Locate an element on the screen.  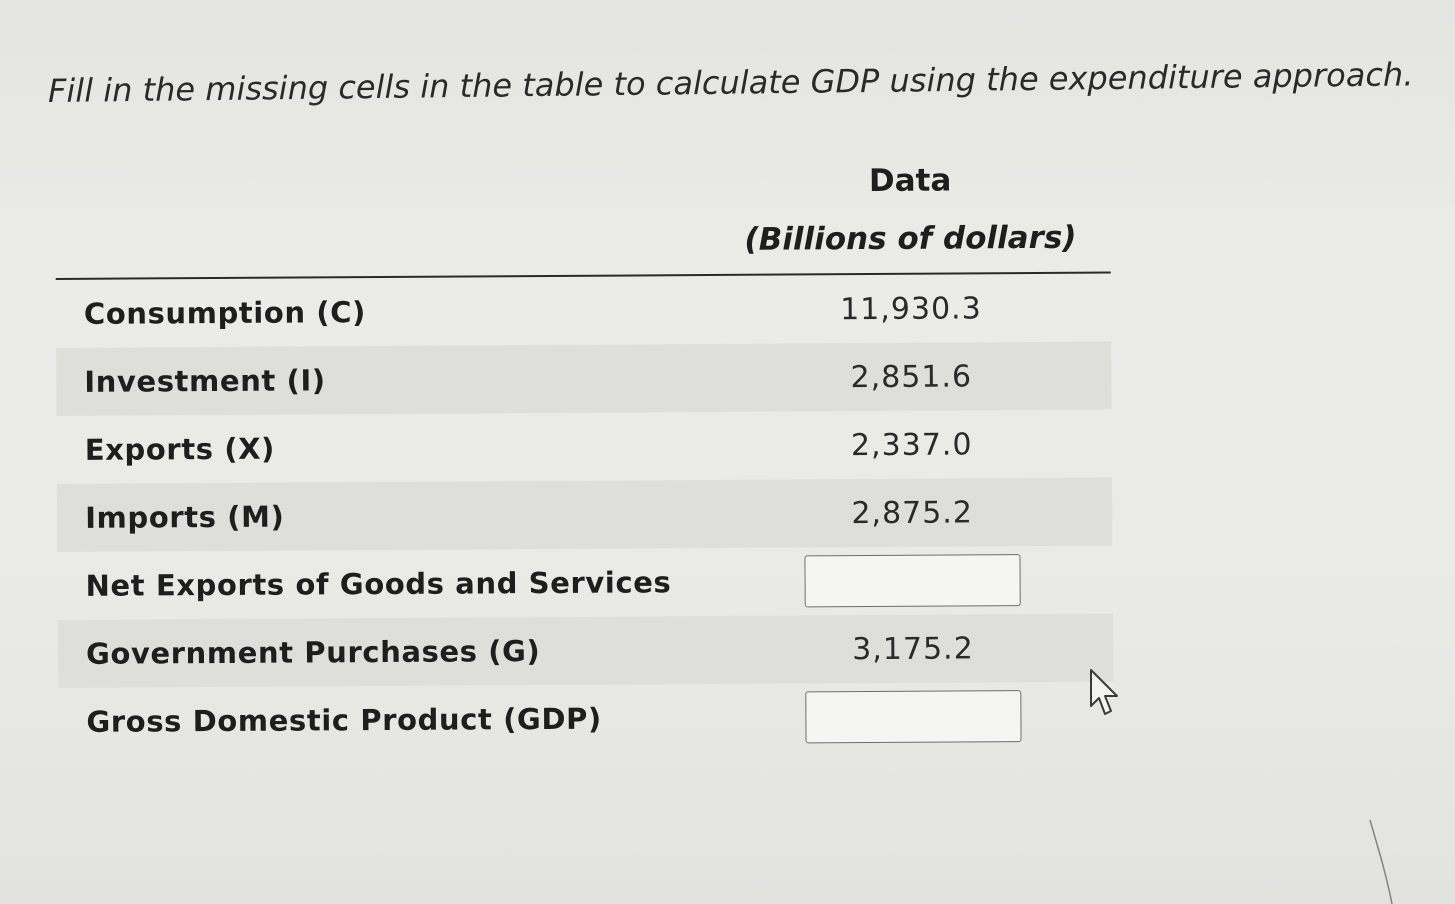
row-label-gdp: Gross Domestic Product (GDP) is located at coordinates (344, 720).